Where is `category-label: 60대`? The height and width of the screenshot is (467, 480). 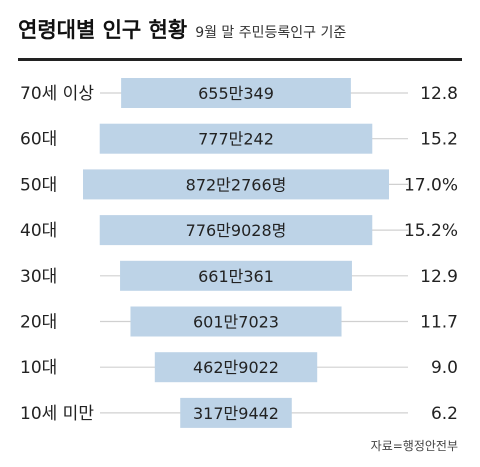
category-label: 60대 is located at coordinates (38, 140).